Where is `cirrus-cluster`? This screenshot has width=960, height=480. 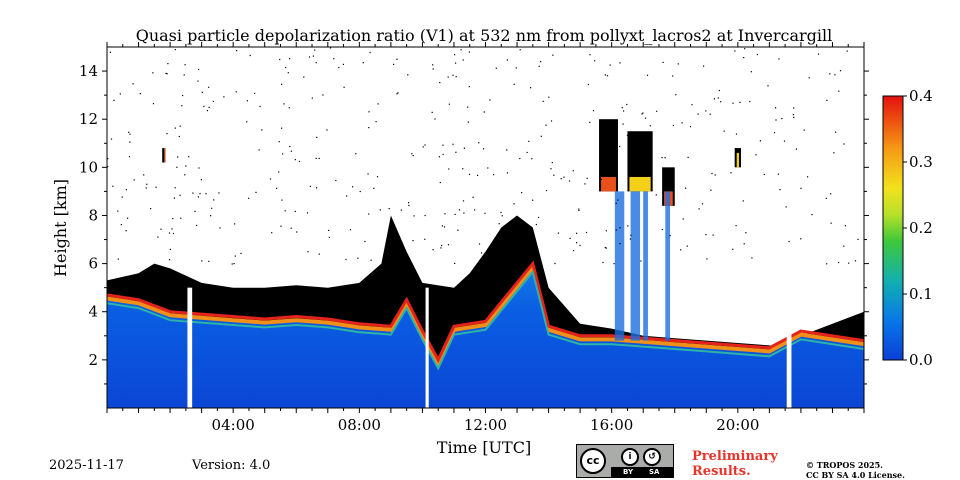
cirrus-cluster is located at coordinates (608, 155).